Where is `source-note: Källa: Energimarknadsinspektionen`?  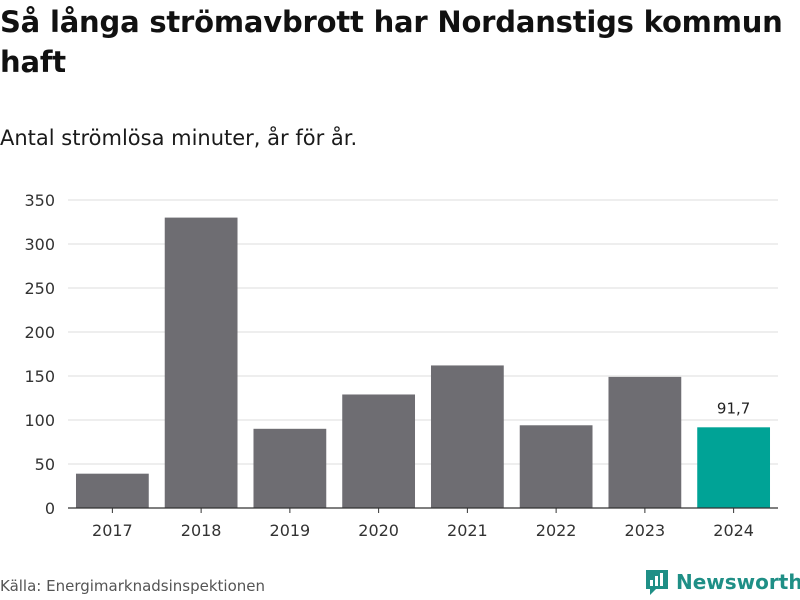
source-note: Källa: Energimarknadsinspektionen is located at coordinates (133, 586).